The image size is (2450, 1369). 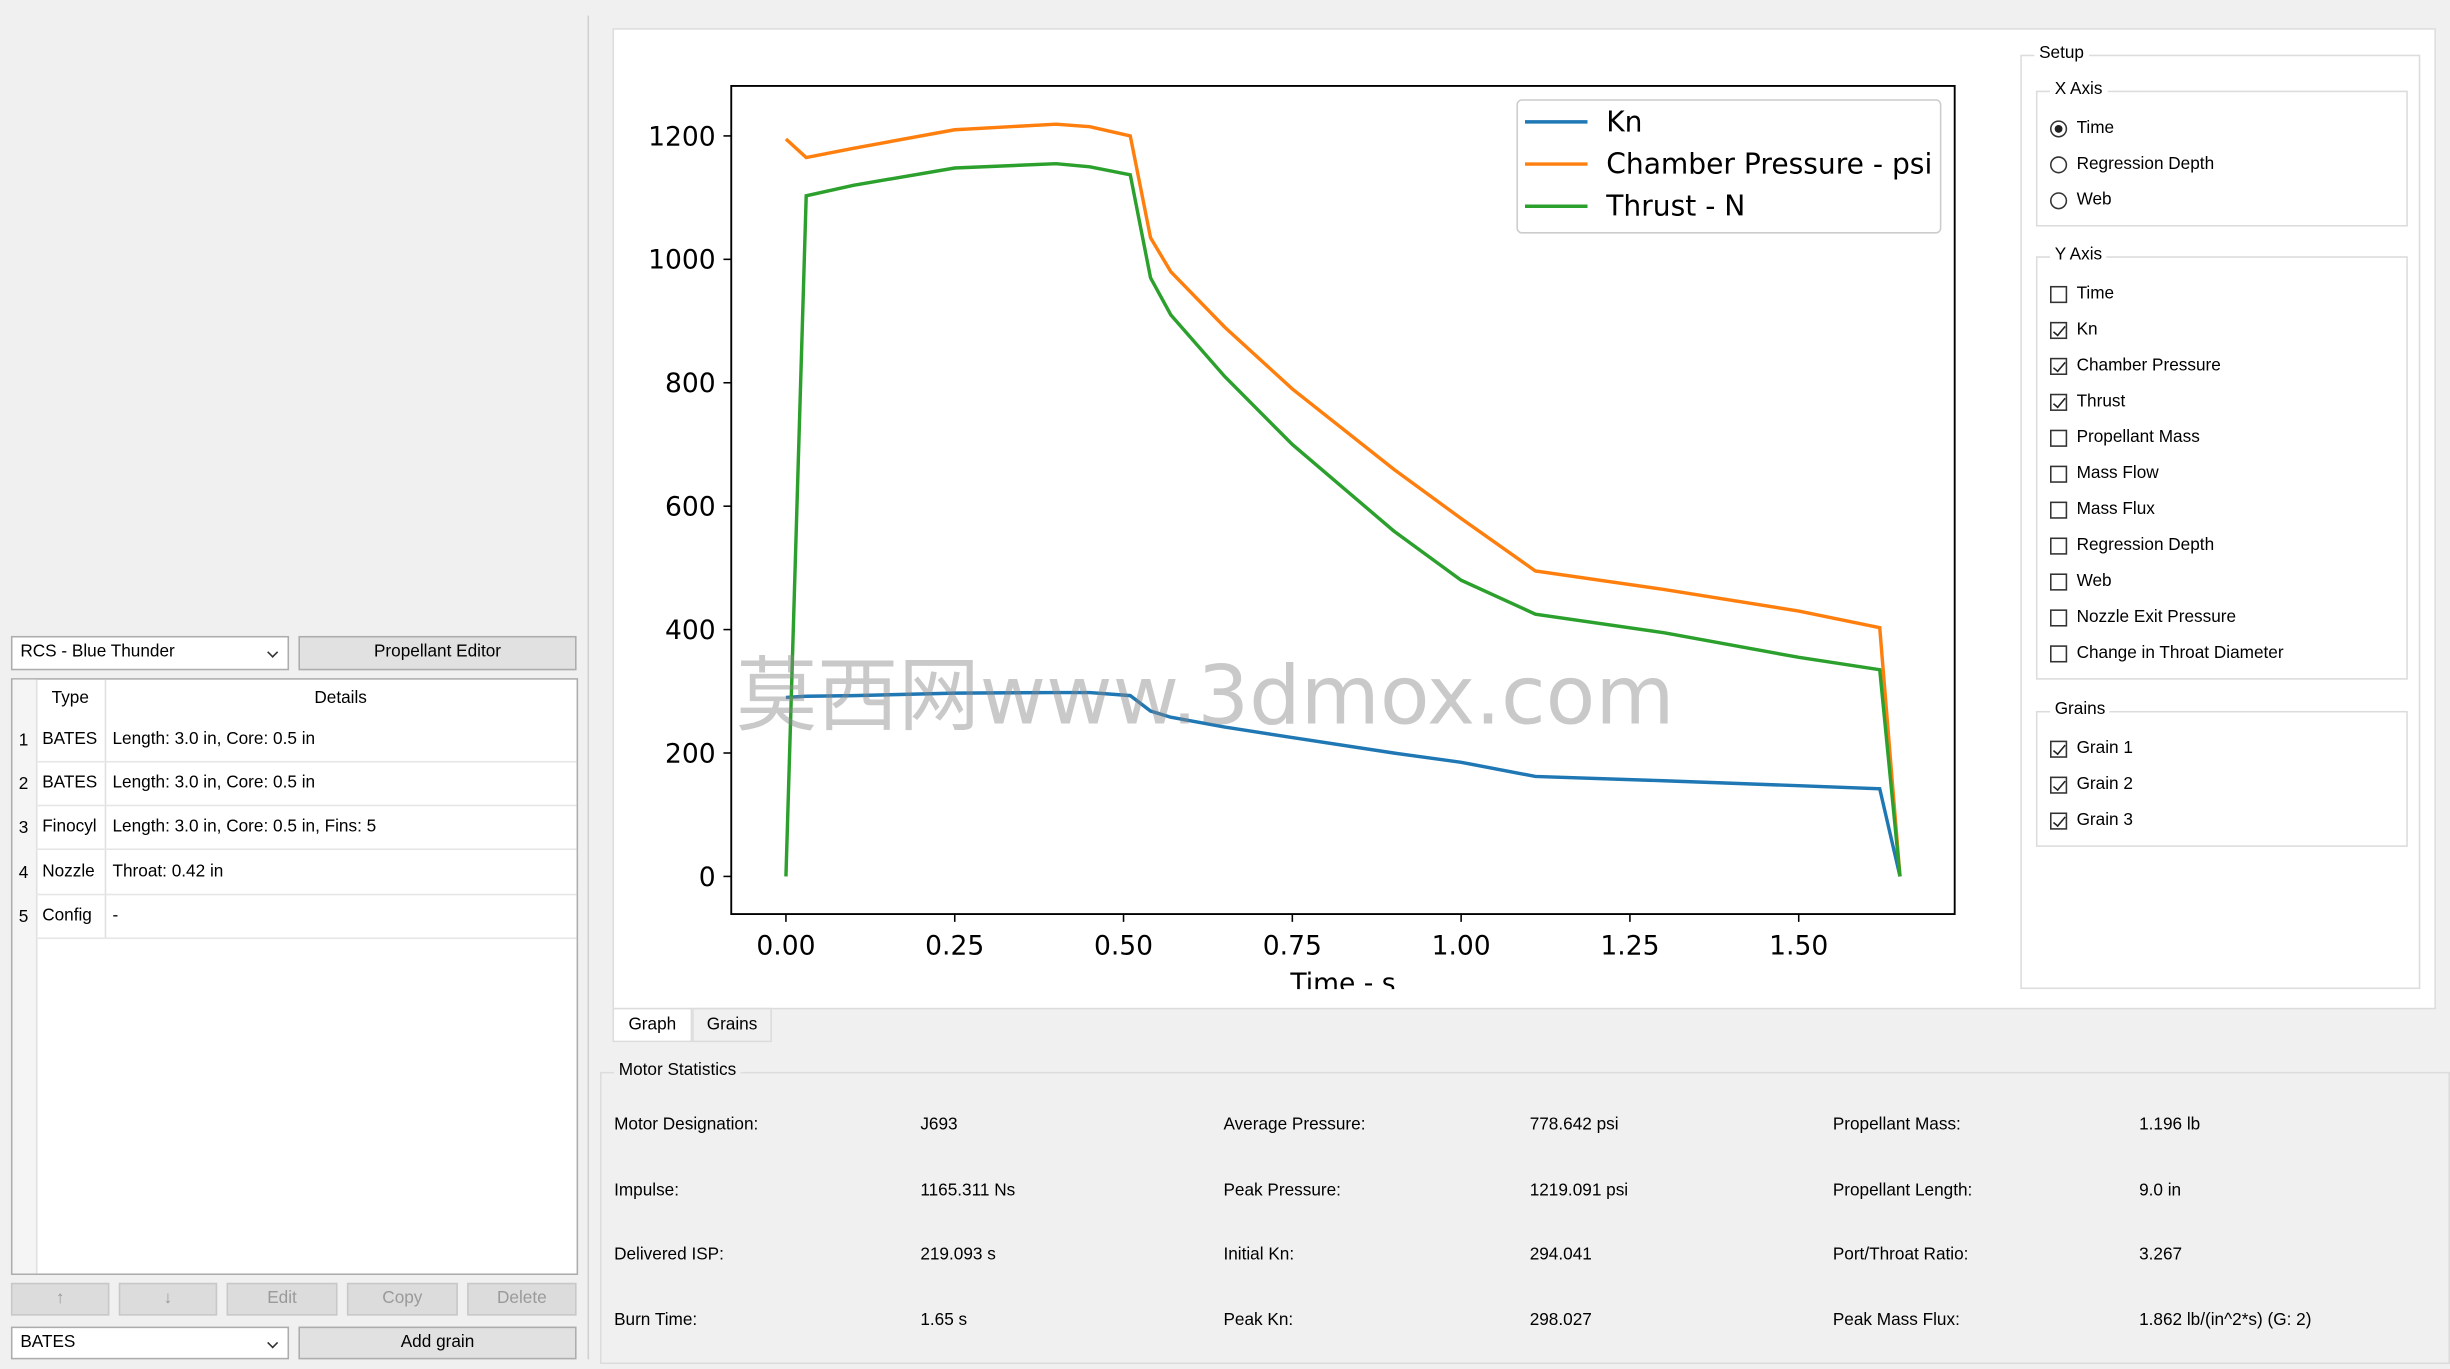 What do you see at coordinates (23, 740) in the screenshot?
I see `row-number: 1` at bounding box center [23, 740].